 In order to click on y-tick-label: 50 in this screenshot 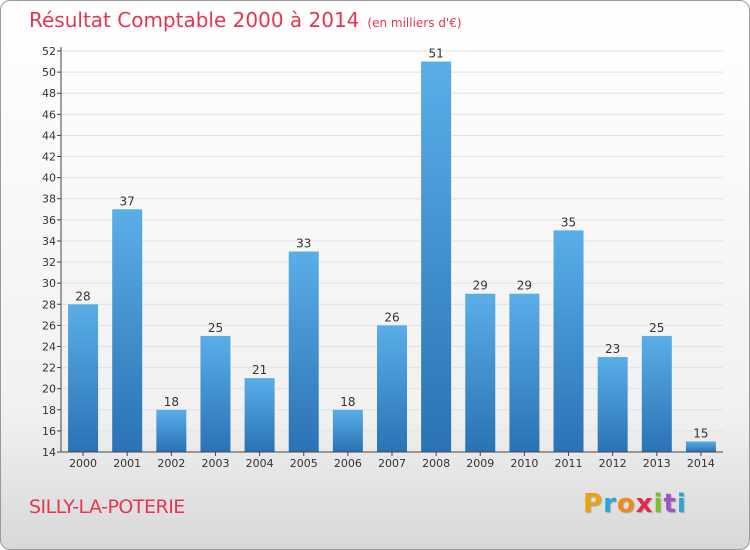, I will do `click(49, 72)`.